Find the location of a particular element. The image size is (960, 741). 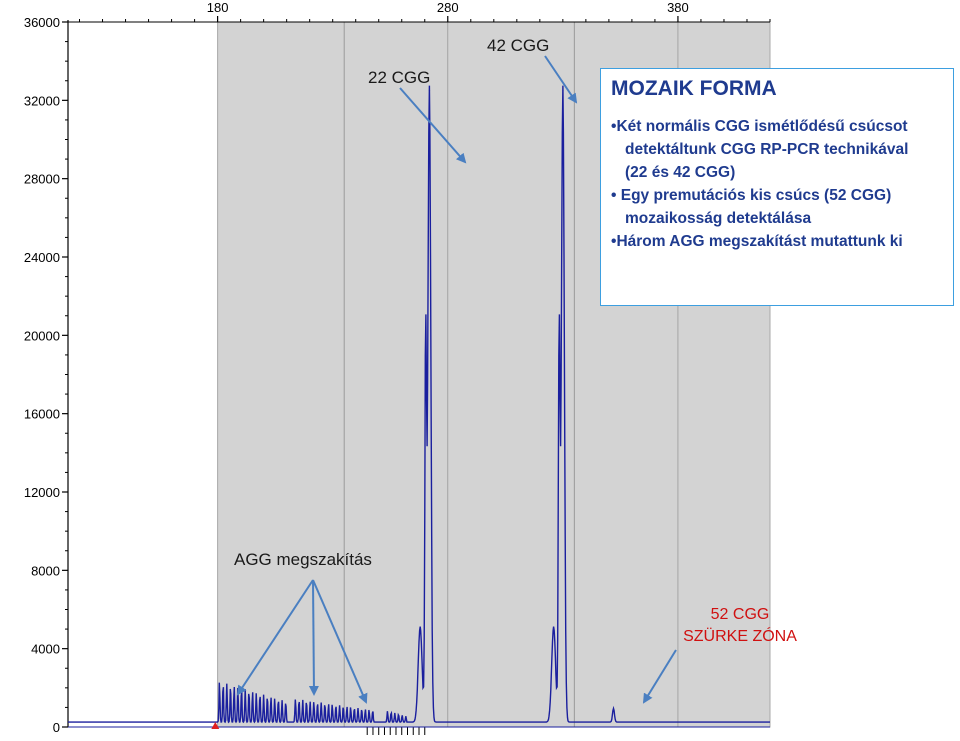

info-line: (22 és 42 CGG) is located at coordinates (680, 172).